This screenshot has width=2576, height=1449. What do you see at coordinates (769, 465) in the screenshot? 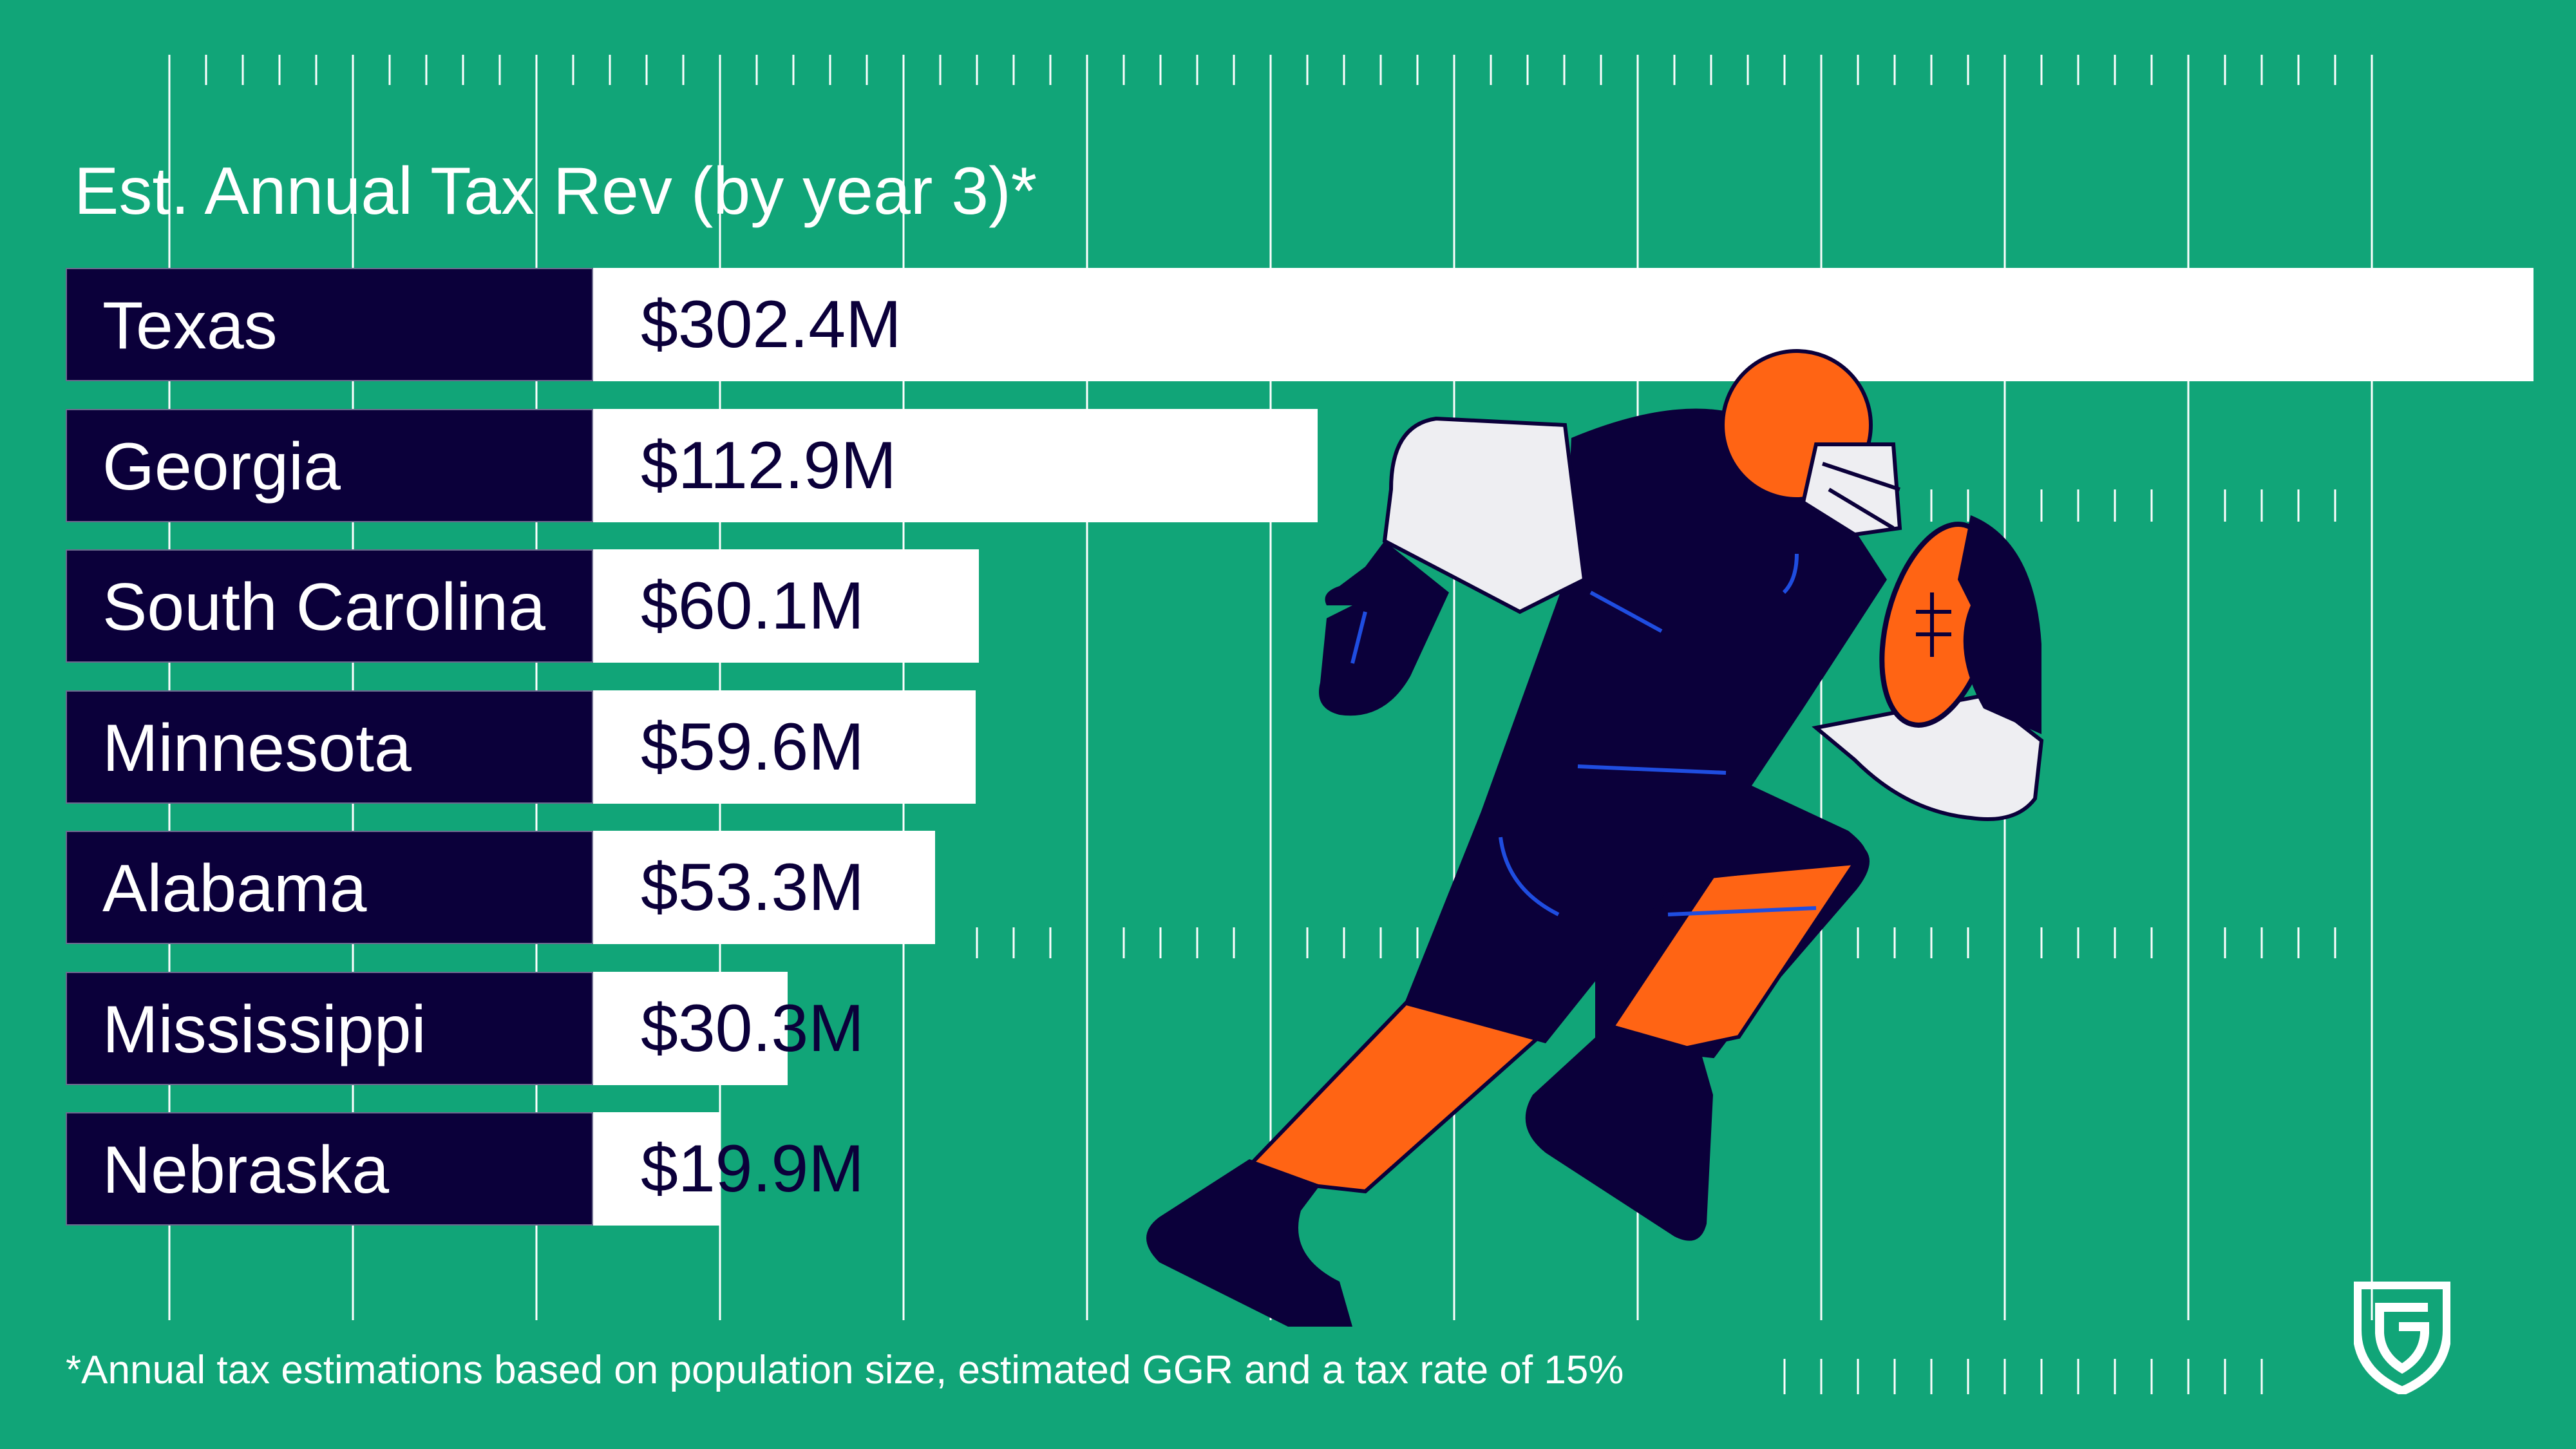
I see `value-label: $112.9M` at bounding box center [769, 465].